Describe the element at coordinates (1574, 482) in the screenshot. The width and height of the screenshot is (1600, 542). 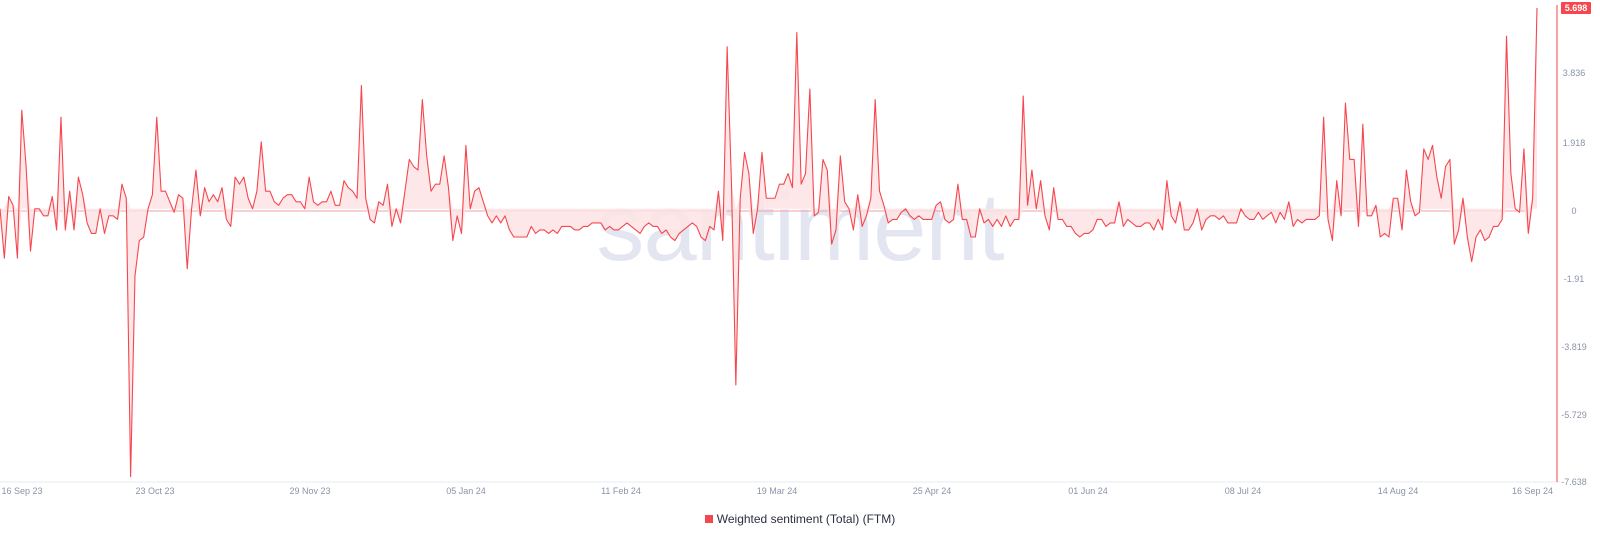
I see `y-tick-label: -7.638` at that location.